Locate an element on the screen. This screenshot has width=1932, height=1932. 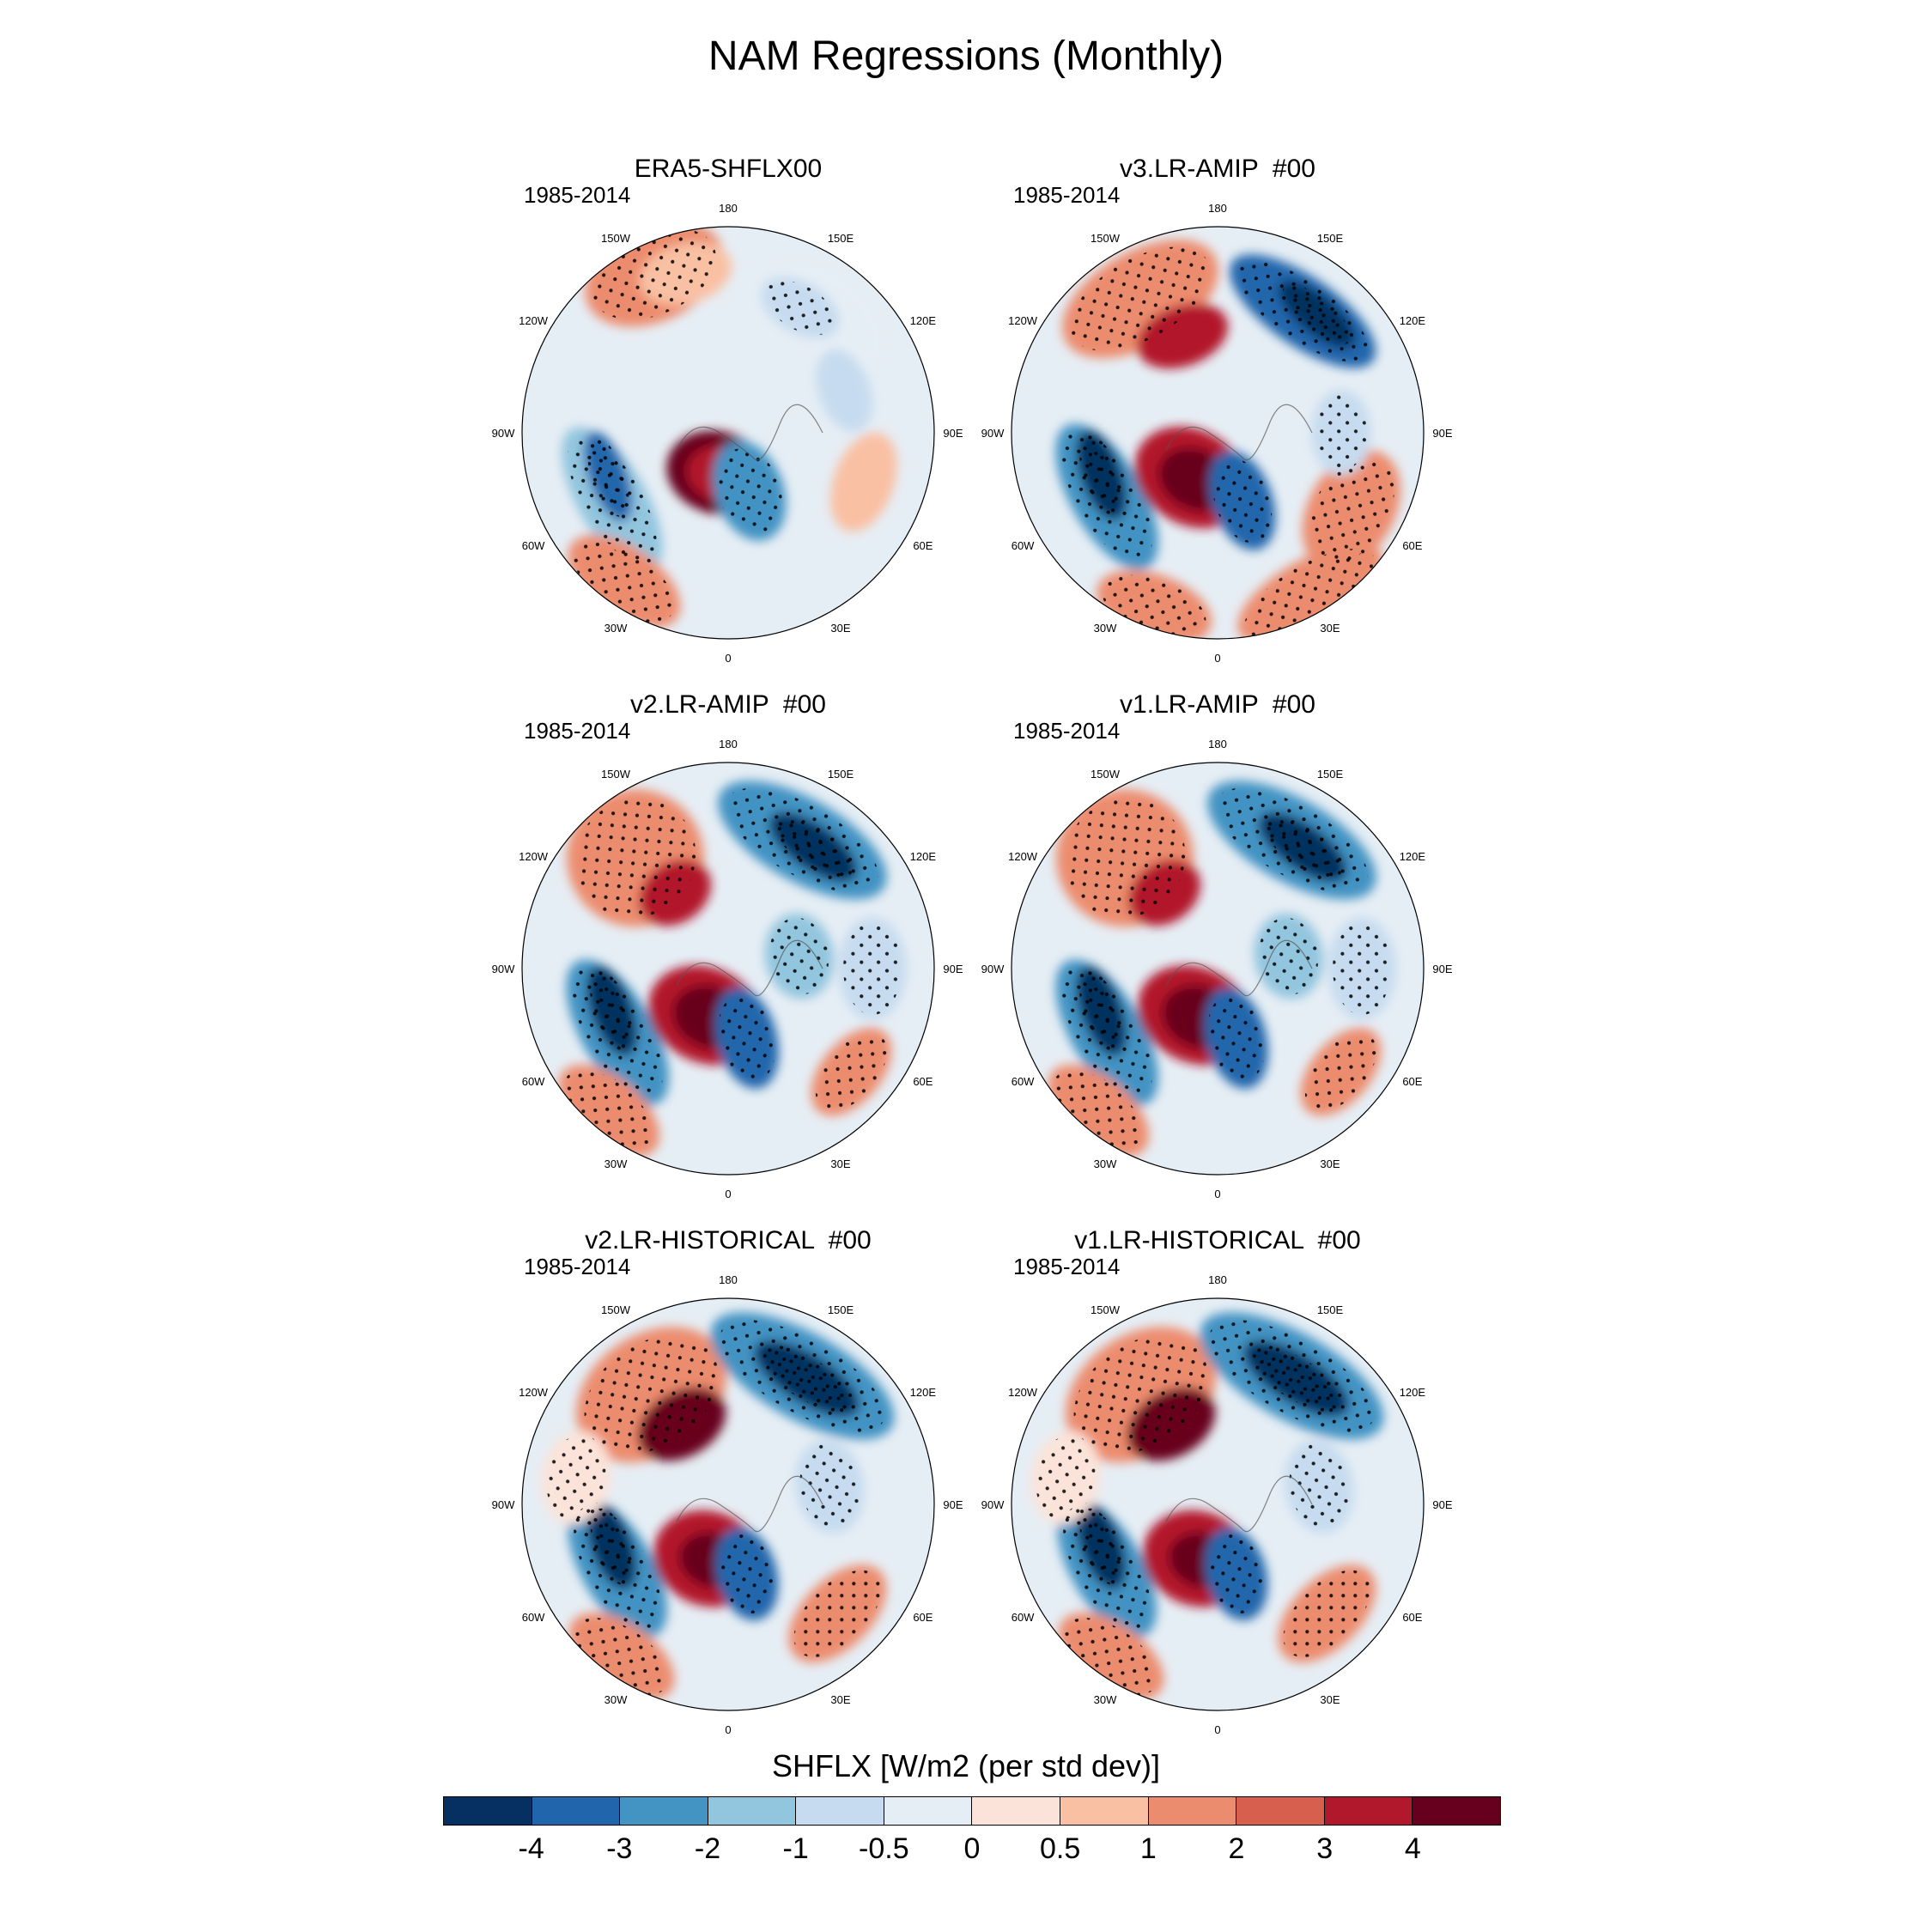
colorbar-tick-label: -0.5 is located at coordinates (884, 1849).